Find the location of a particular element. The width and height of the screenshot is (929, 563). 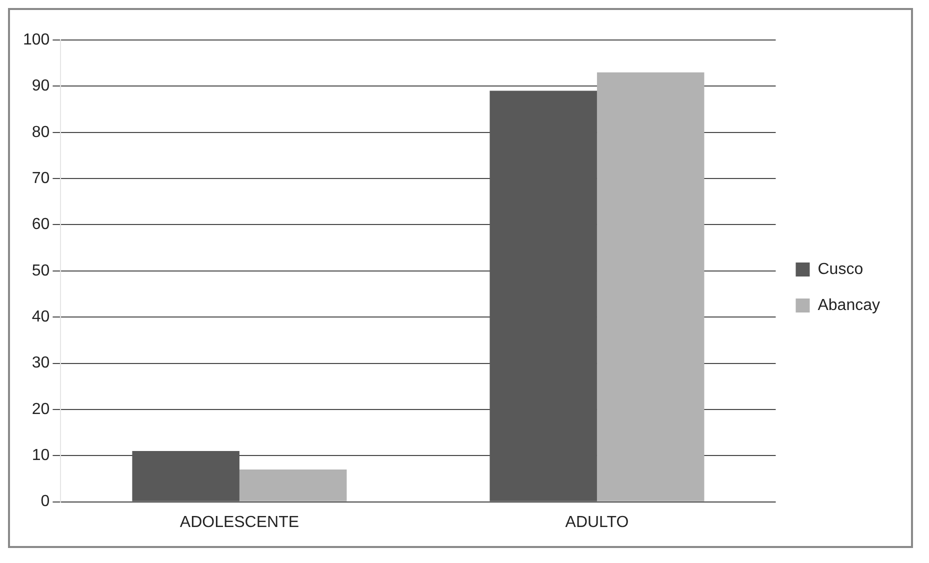

y-tick-label: 40 is located at coordinates (41, 317).